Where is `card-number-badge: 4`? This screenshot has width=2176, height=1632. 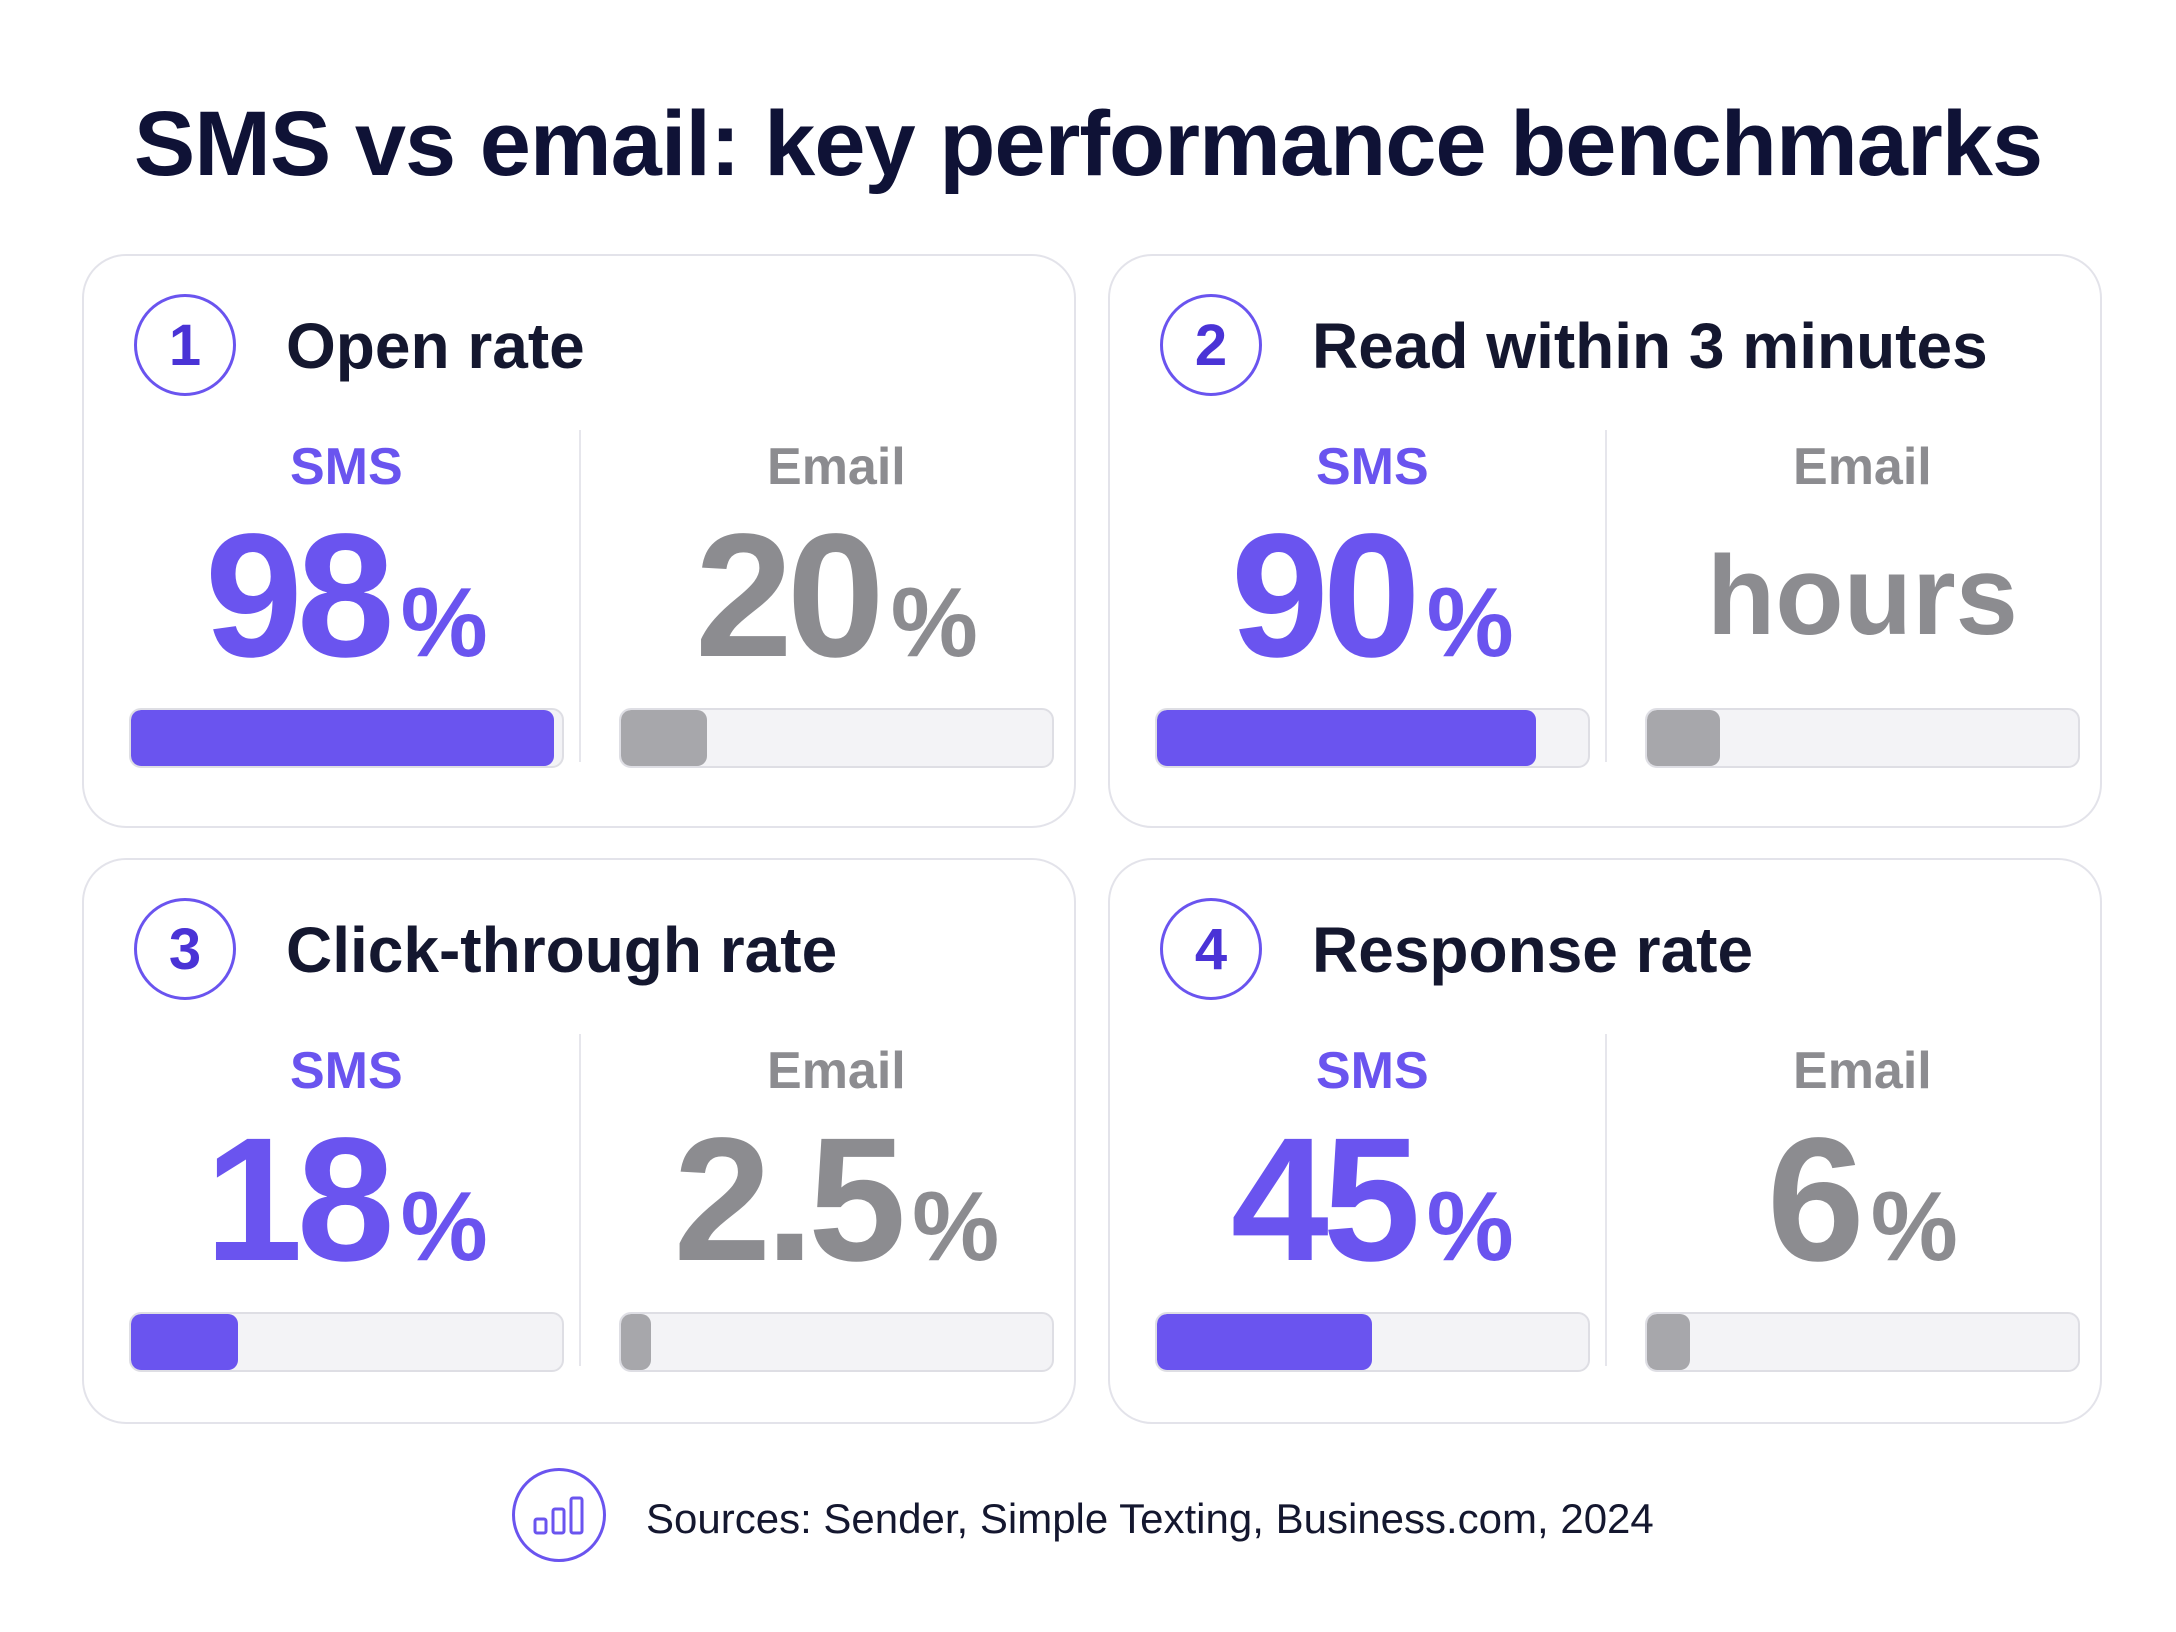 card-number-badge: 4 is located at coordinates (1211, 949).